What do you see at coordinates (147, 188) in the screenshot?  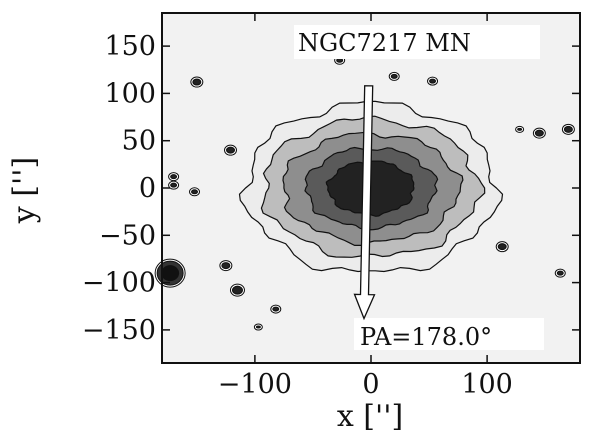 I see `y-tick-label: 0` at bounding box center [147, 188].